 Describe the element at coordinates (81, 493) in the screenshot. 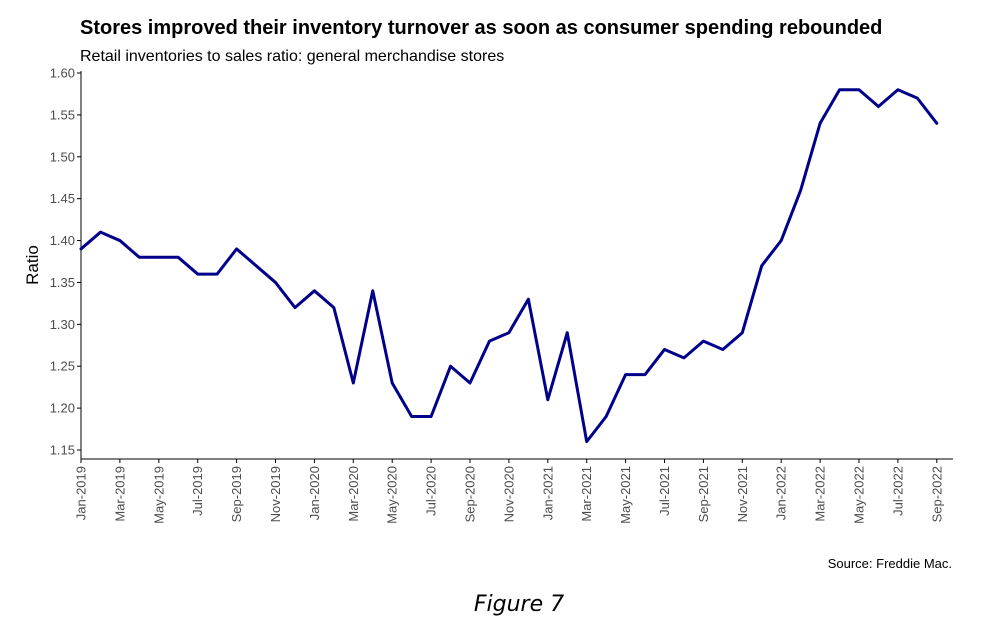

I see `x-tick-label: Jan-2019` at that location.